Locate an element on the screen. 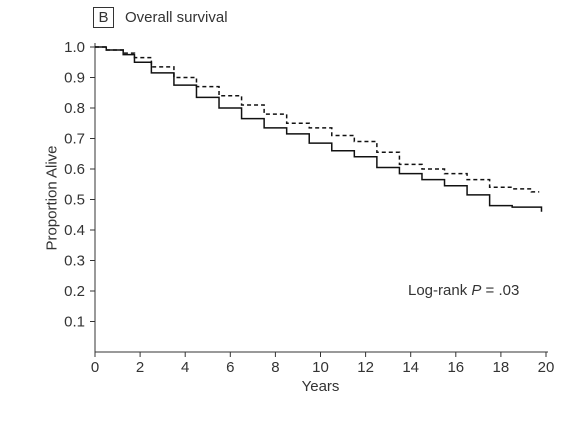 This screenshot has width=574, height=427. panel-letter-box: B is located at coordinates (103, 17).